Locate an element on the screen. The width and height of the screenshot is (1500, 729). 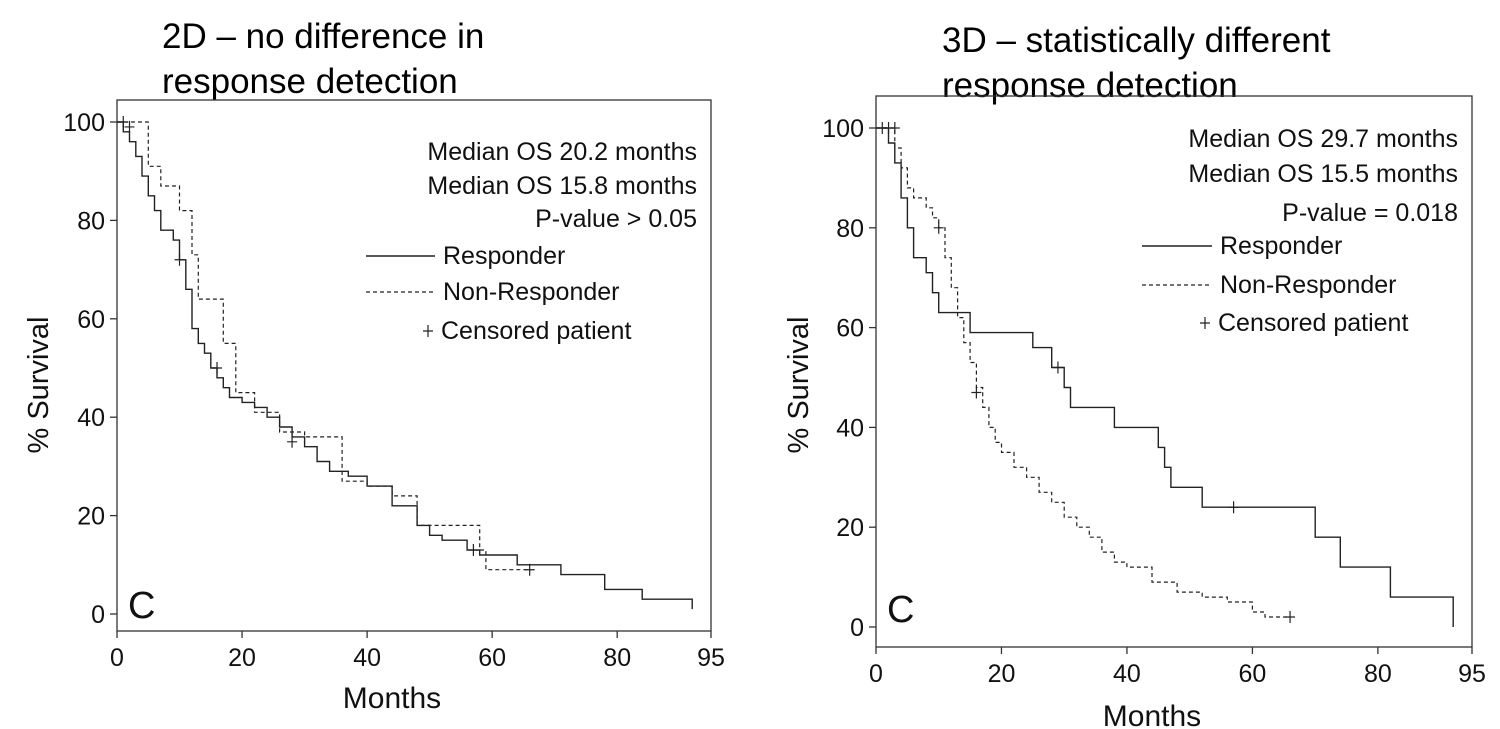
chart1-panel-label: C is located at coordinates (141, 606).